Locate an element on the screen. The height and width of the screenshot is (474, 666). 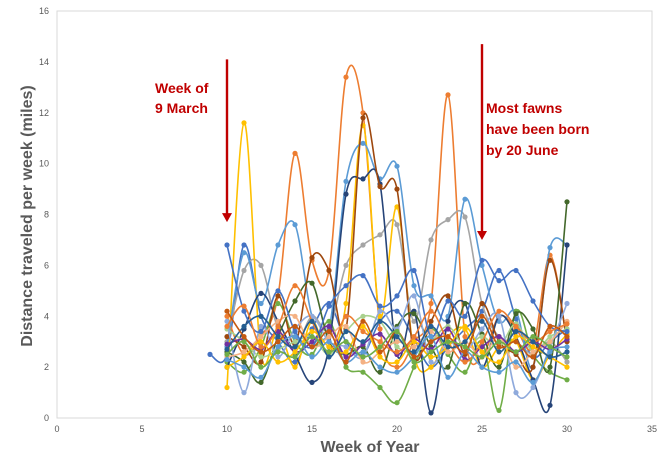
x-tick-label: 10 is located at coordinates (227, 429).